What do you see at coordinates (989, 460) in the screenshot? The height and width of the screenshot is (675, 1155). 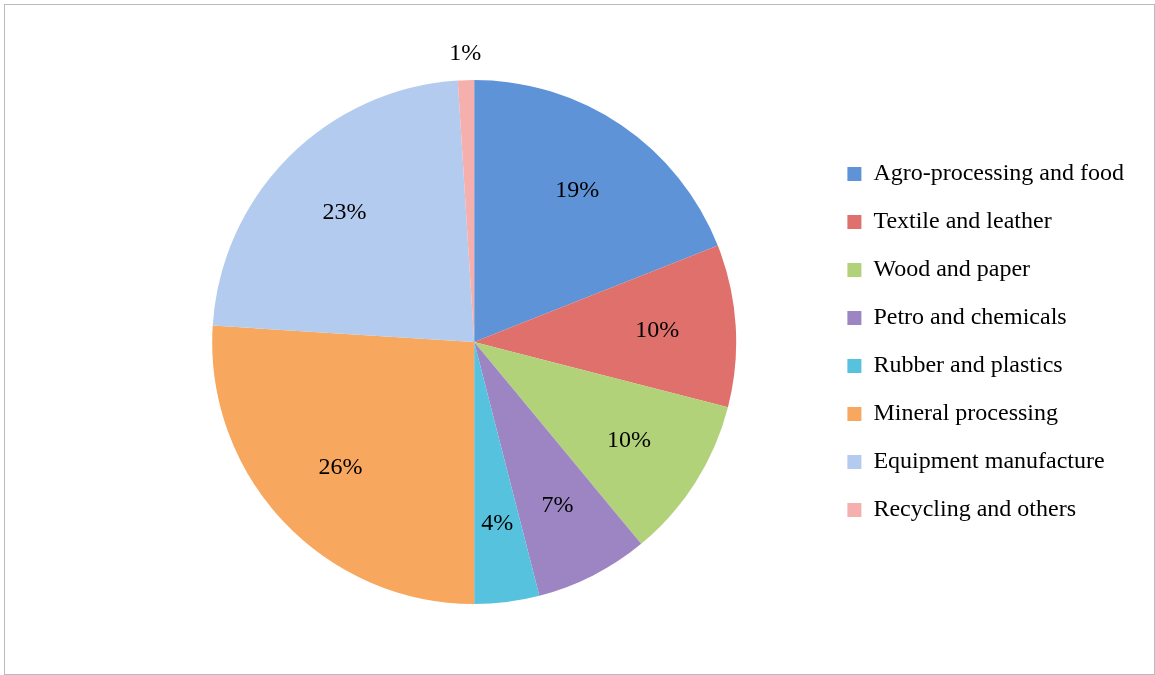 I see `legend-label: Equipment manufacture` at bounding box center [989, 460].